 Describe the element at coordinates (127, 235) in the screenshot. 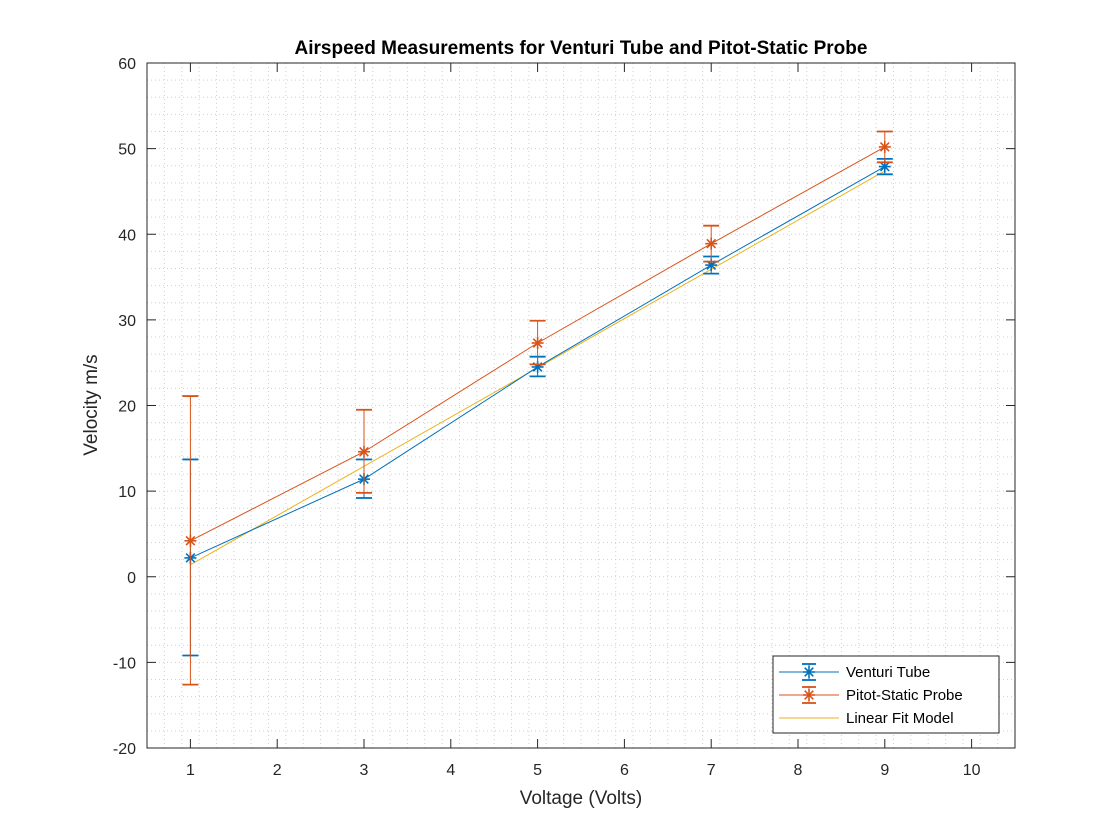

I see `y-tick-label: 40` at that location.